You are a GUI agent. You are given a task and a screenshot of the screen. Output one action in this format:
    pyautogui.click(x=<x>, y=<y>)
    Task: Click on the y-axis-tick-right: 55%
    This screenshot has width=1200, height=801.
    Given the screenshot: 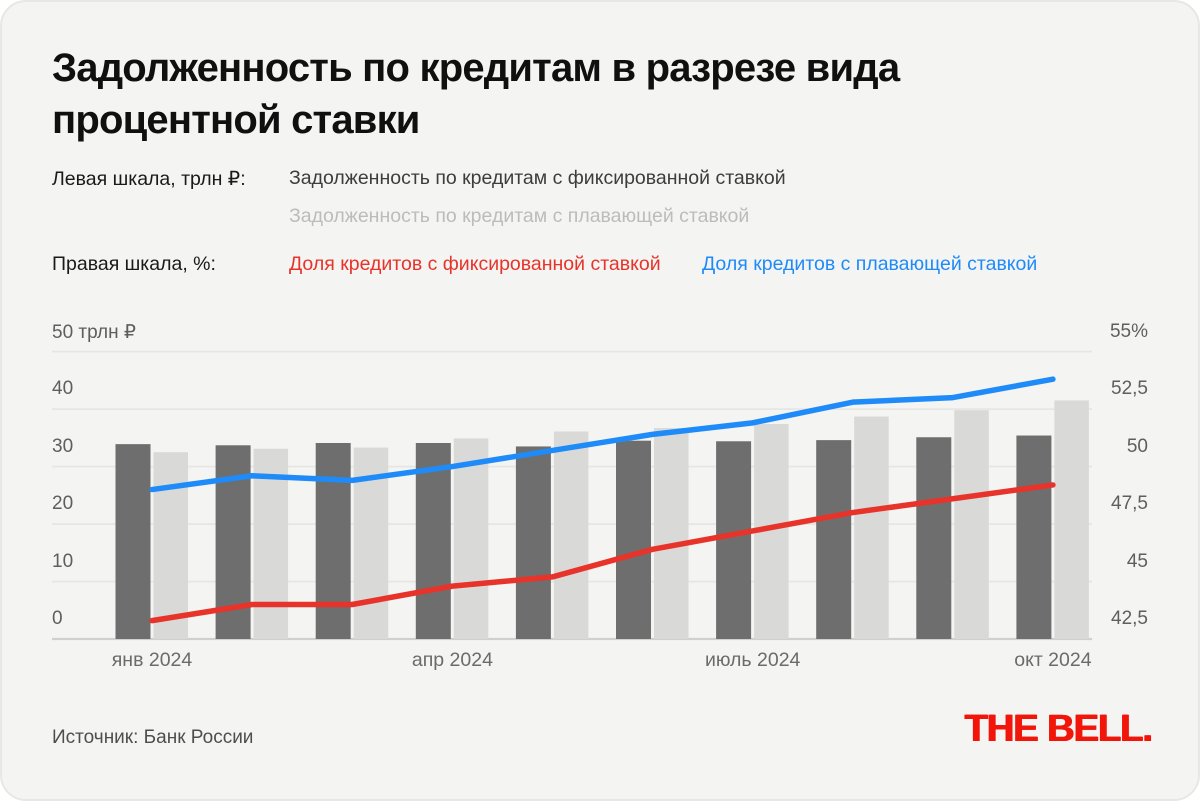 What is the action you would take?
    pyautogui.click(x=1128, y=331)
    